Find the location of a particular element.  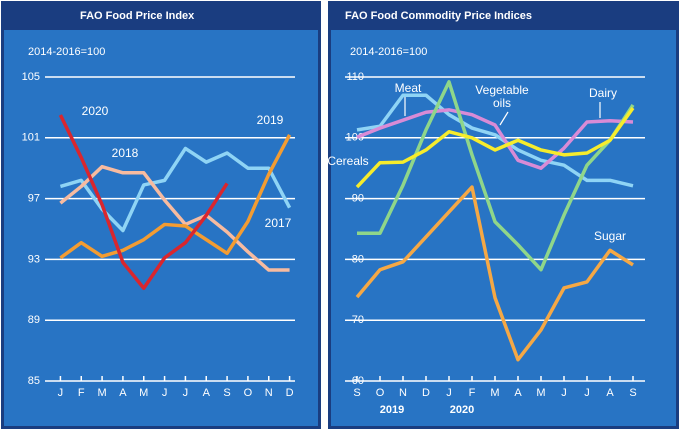

series-label: Dairy is located at coordinates (602, 93).